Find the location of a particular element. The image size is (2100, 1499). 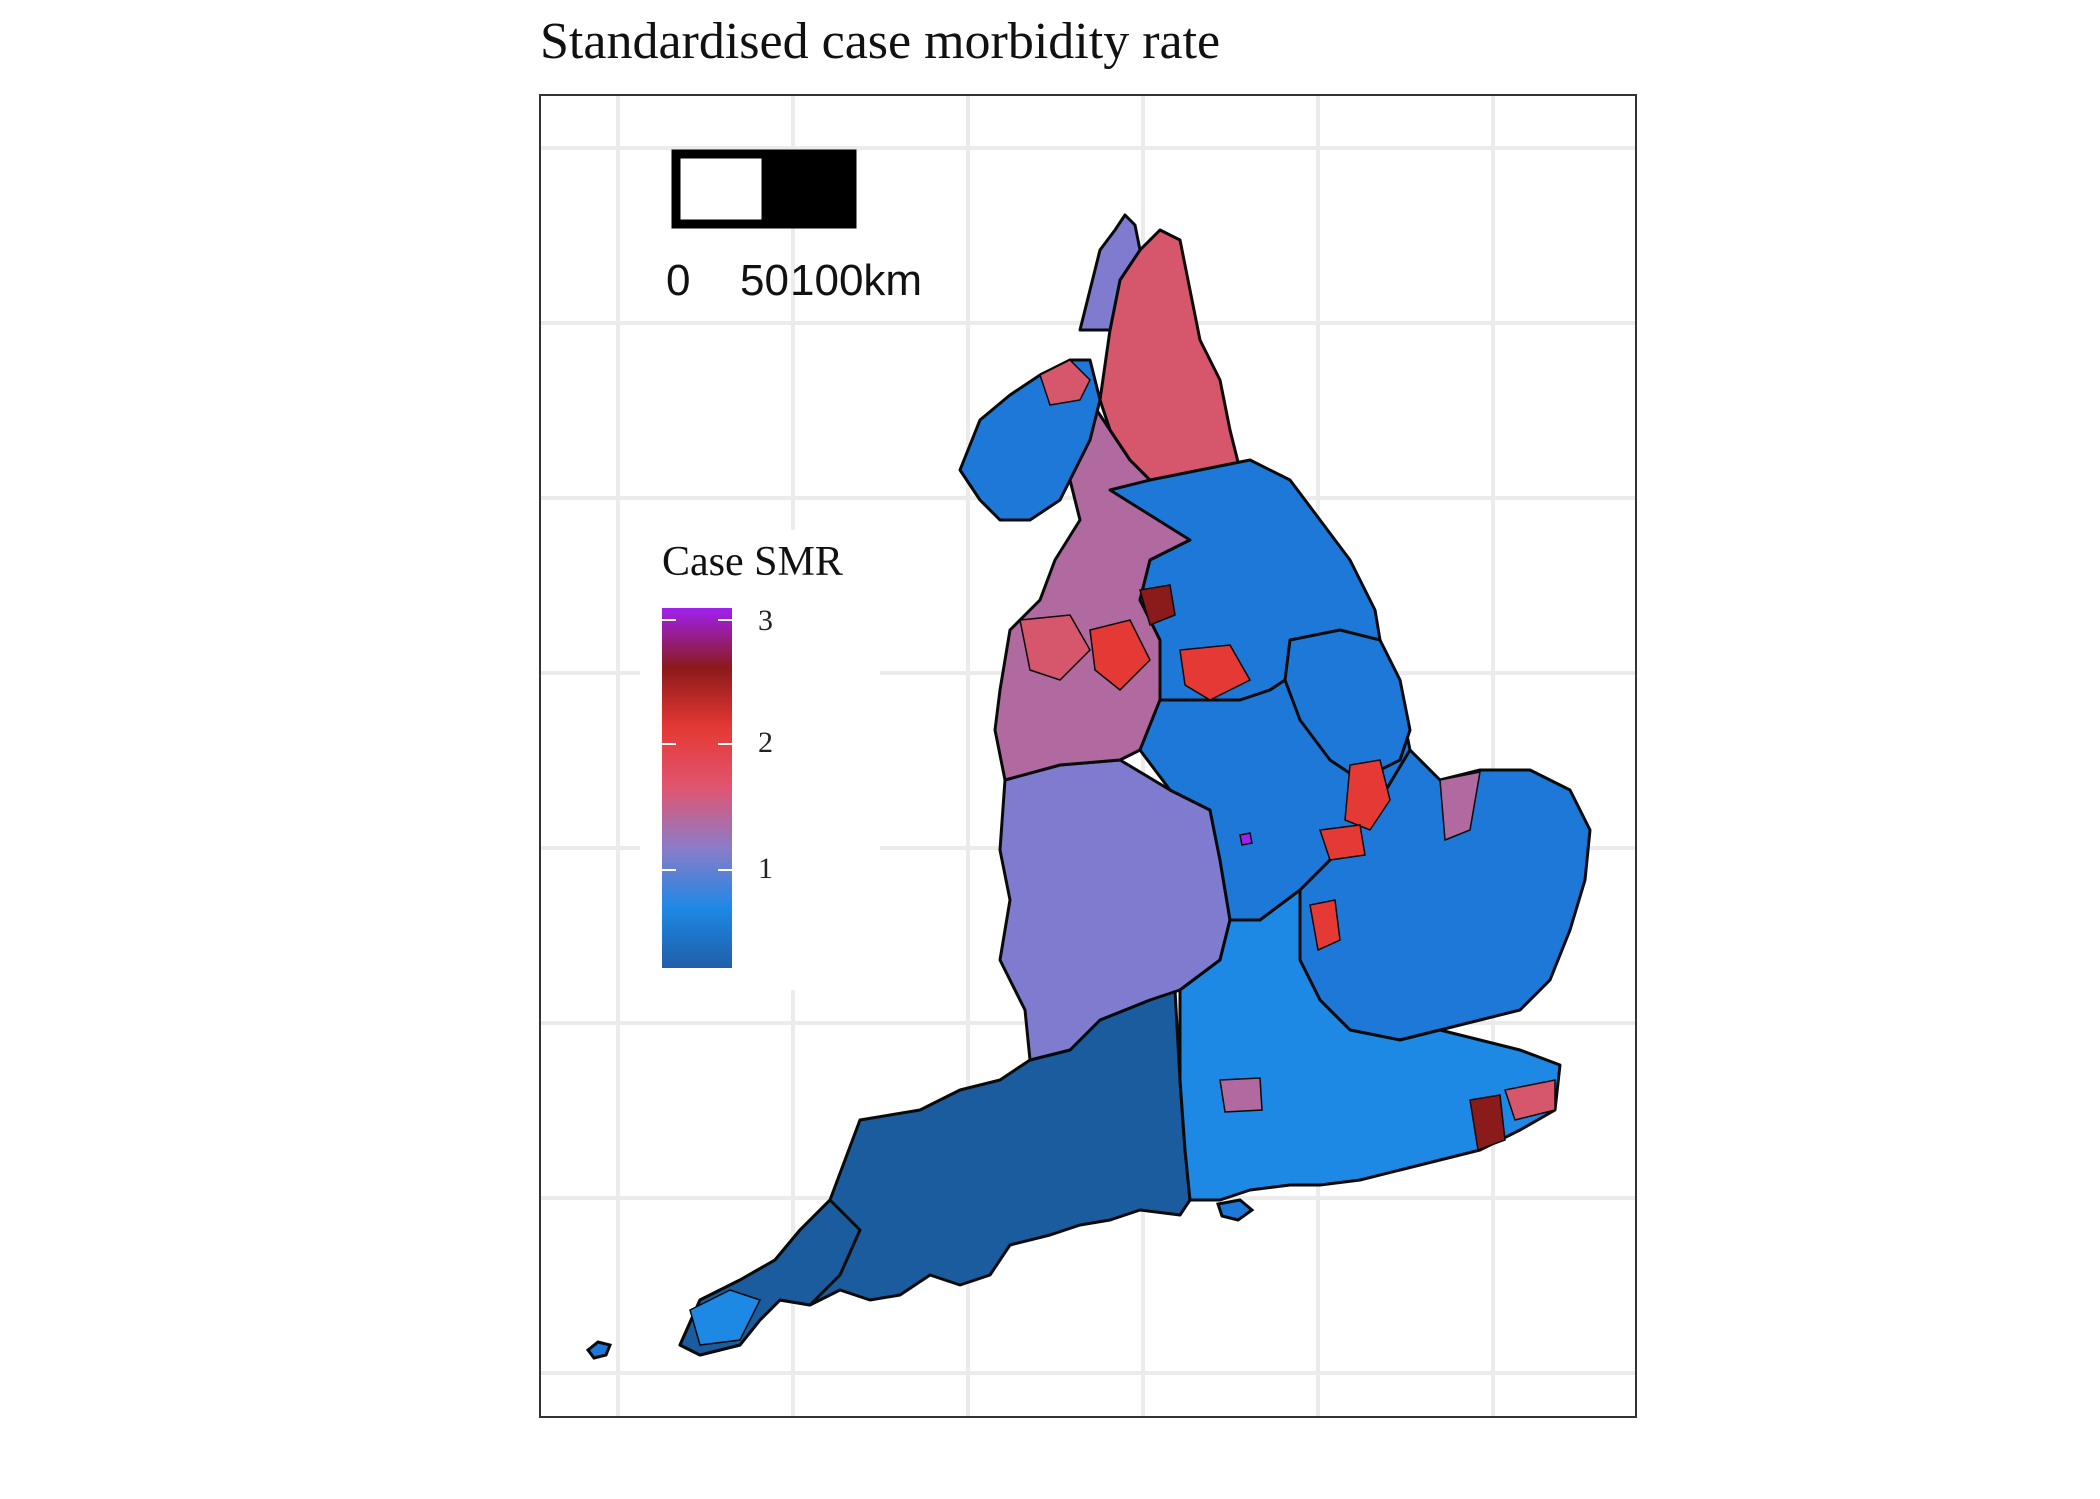

isle-of-wight is located at coordinates (1235, 1210).